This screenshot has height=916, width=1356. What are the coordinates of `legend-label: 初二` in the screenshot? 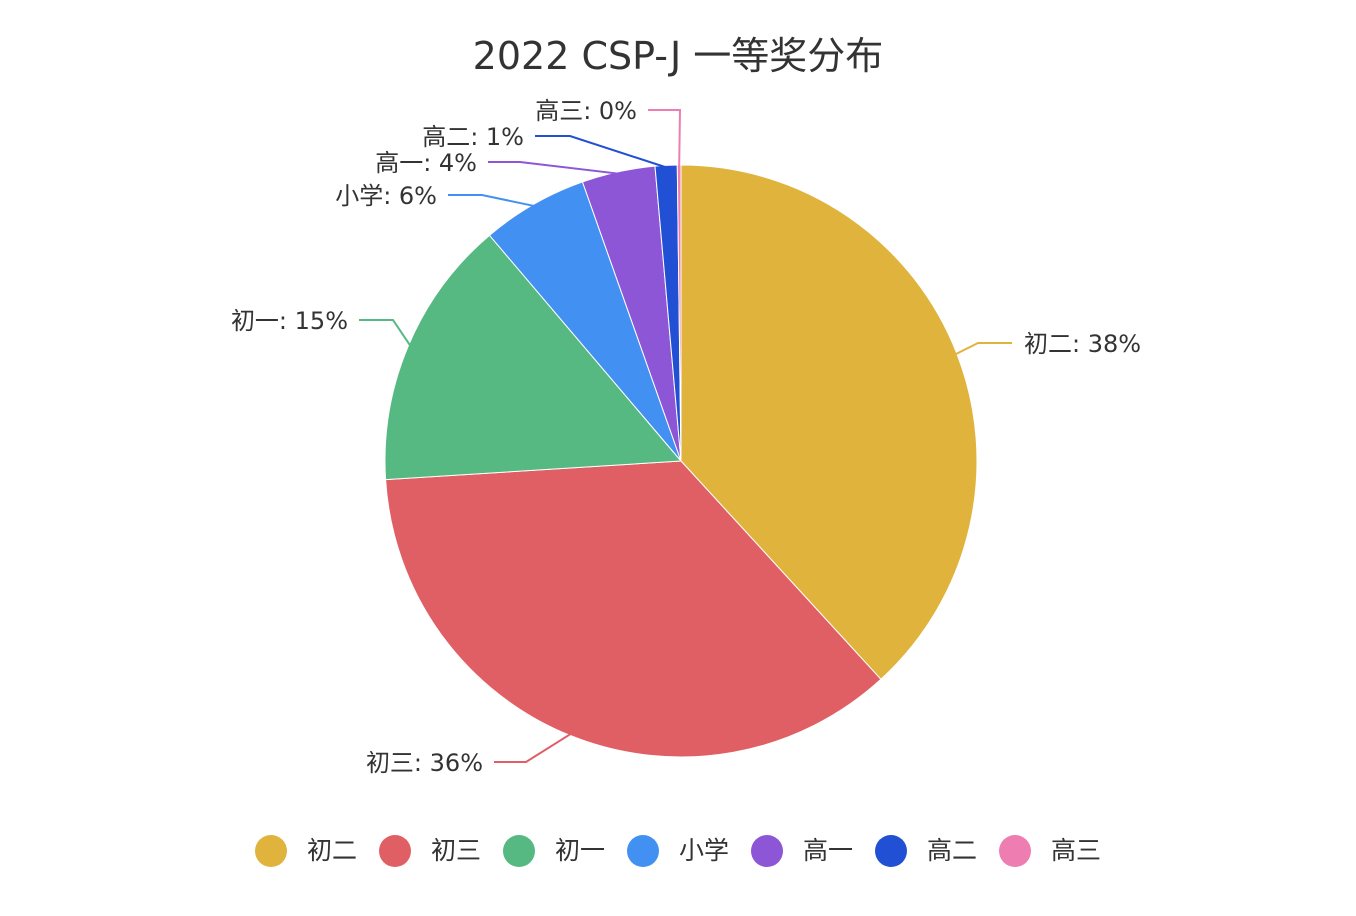 It's located at (331, 850).